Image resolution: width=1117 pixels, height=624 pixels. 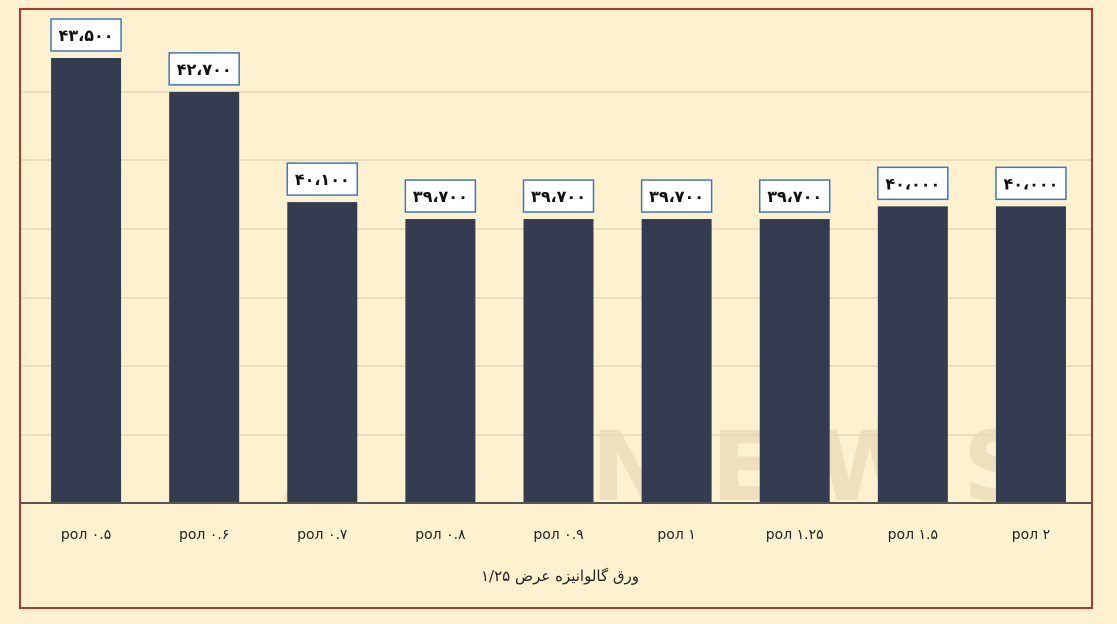 I want to click on x-tick-label: ۰.۸ рол, so click(x=440, y=535).